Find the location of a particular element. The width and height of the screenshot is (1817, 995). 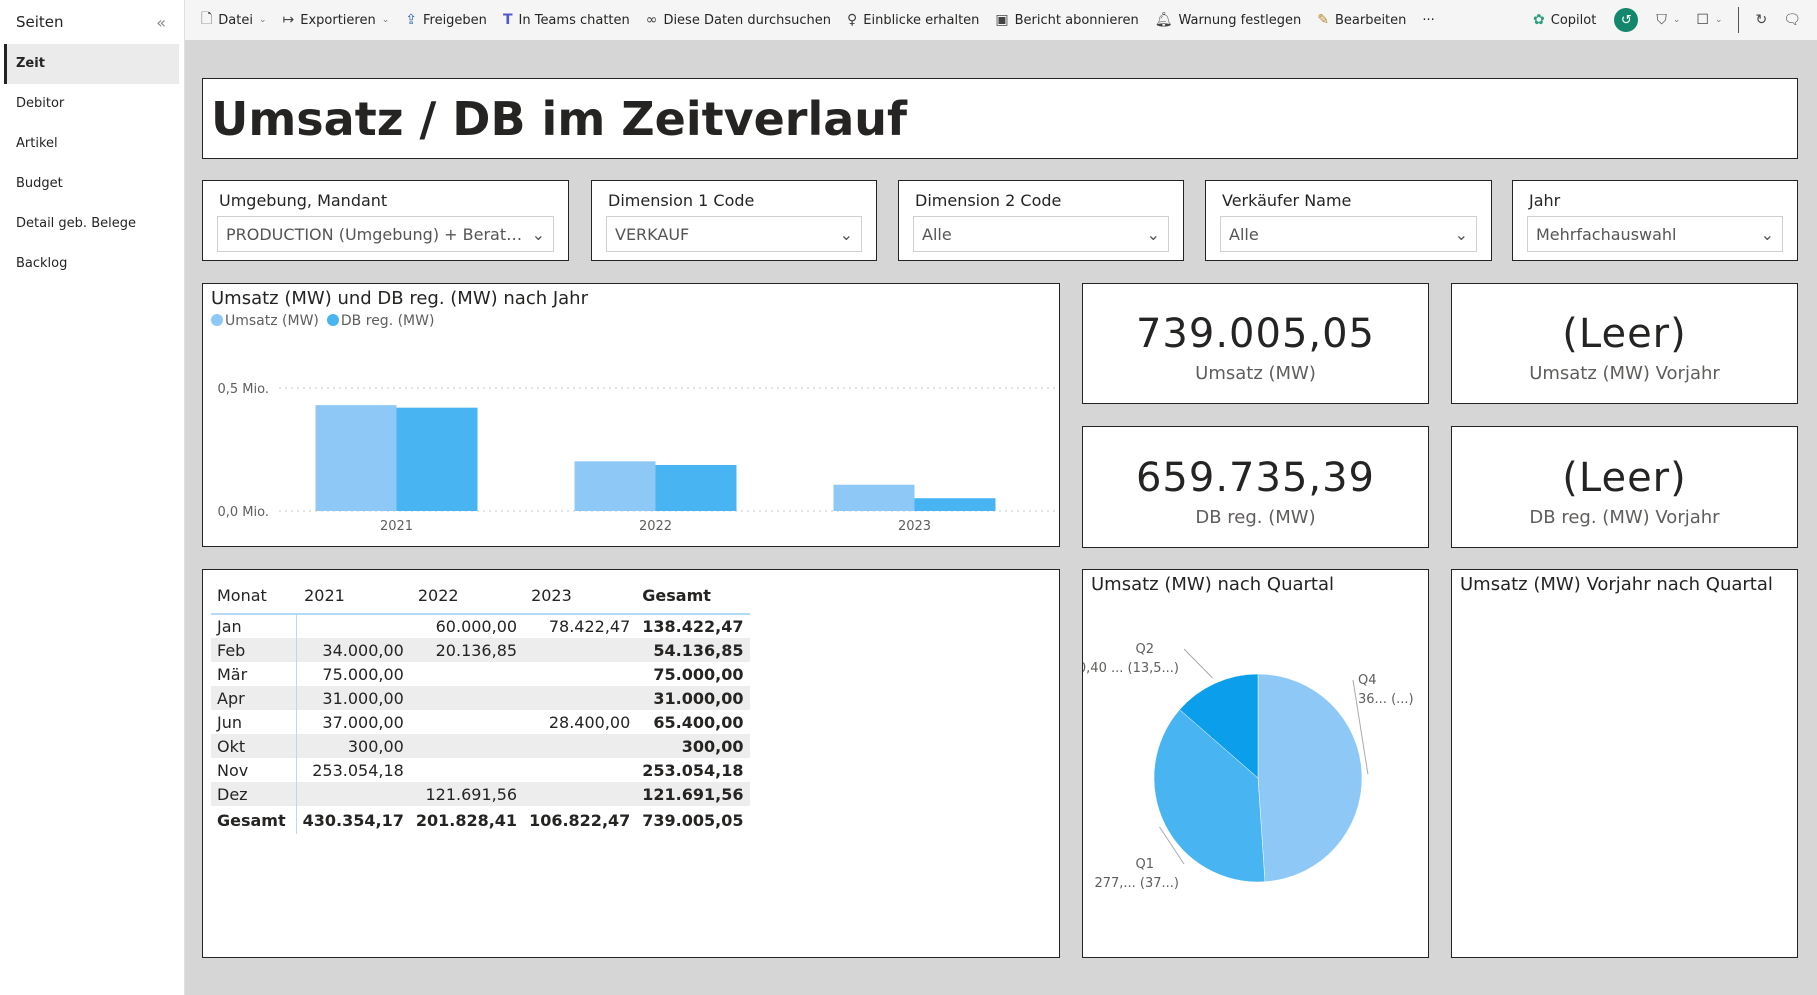

page-detail-geb-belege: Detail geb. Belege is located at coordinates (76, 223).